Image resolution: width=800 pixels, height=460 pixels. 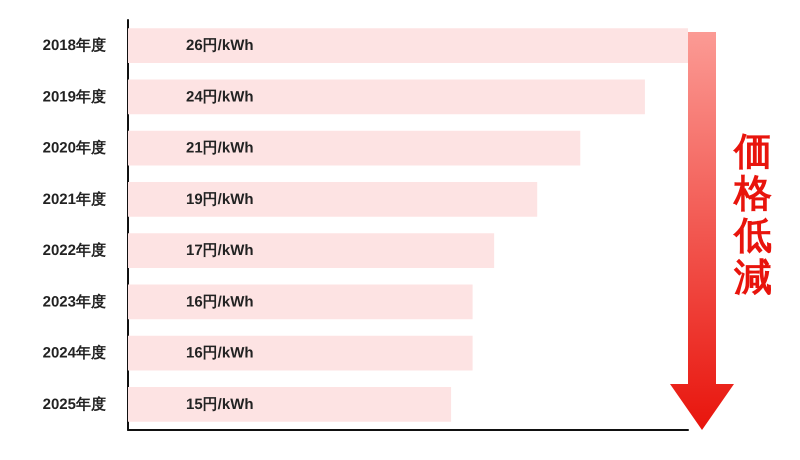 What do you see at coordinates (74, 403) in the screenshot?
I see `y-tick-label: 2025年度` at bounding box center [74, 403].